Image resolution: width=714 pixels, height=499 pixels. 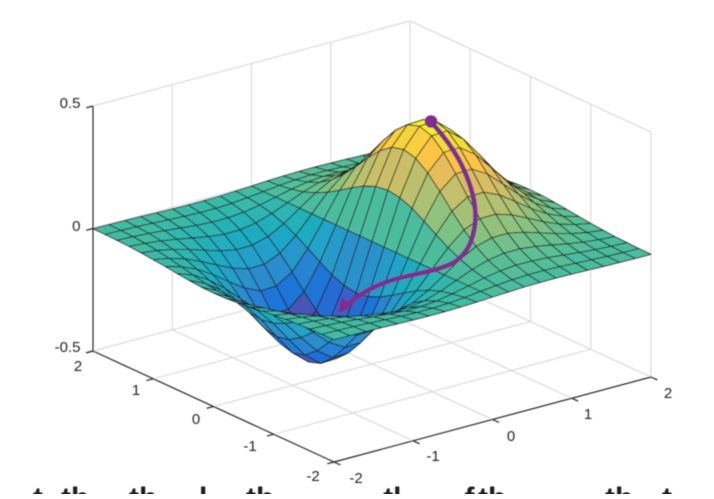 I want to click on svg-text: -0.5, so click(x=68, y=347).